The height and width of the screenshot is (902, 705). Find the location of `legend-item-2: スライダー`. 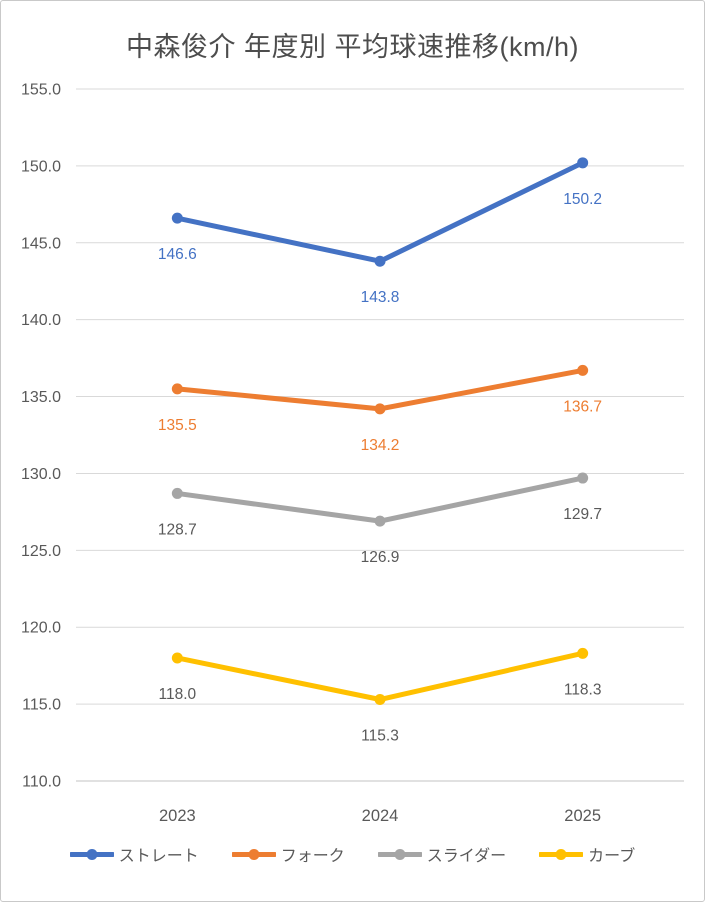

legend-item-2: スライダー is located at coordinates (442, 854).